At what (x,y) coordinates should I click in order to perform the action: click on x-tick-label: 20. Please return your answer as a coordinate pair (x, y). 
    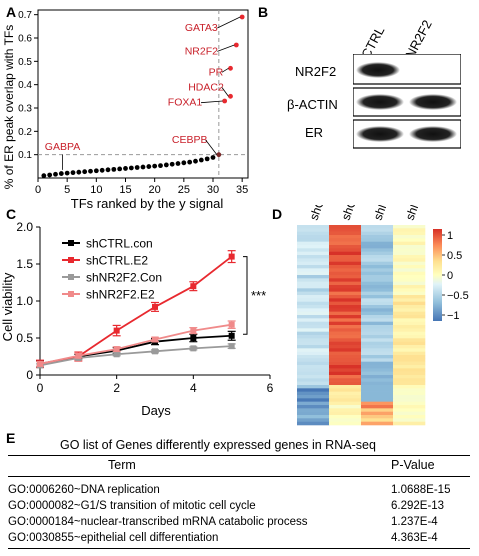
    Looking at the image, I should click on (155, 190).